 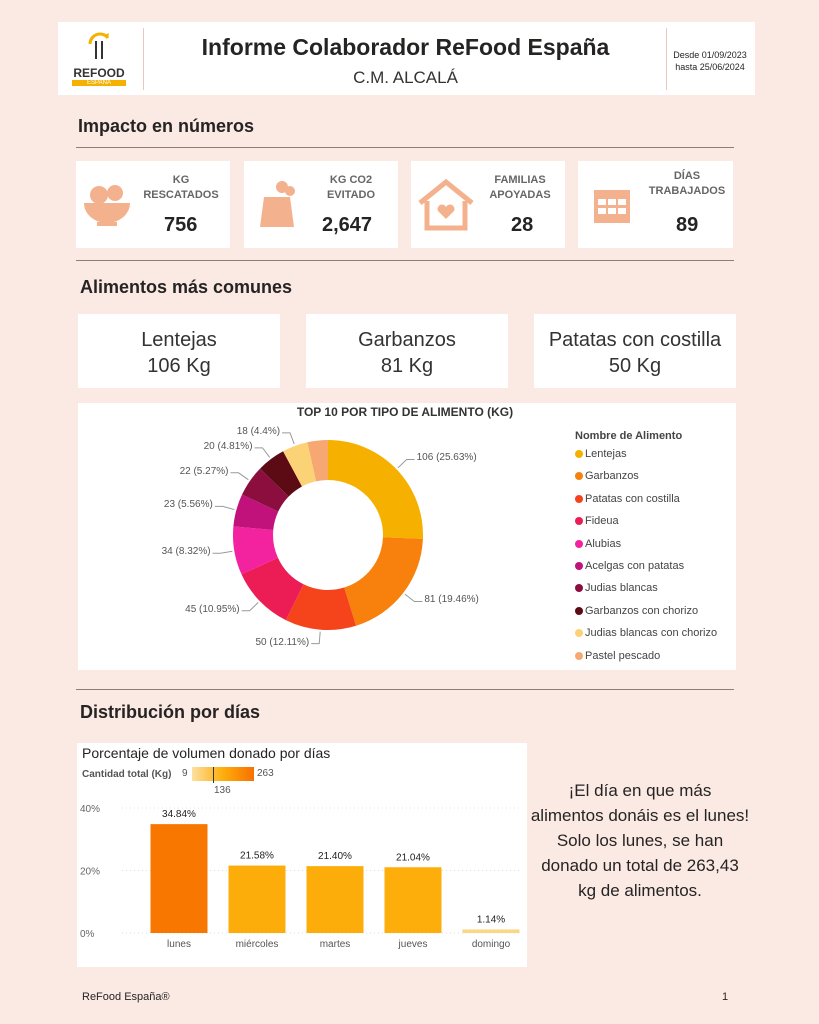 What do you see at coordinates (228, 446) in the screenshot?
I see `slice-label: 20 (4.81%)` at bounding box center [228, 446].